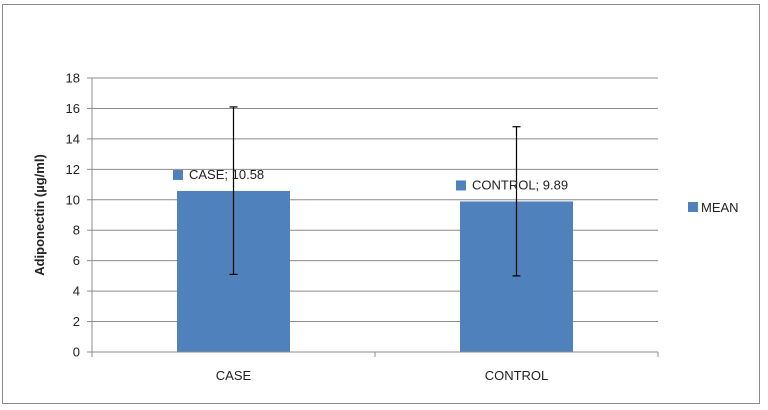  I want to click on y-axis-title: Adiponectin (µg/ml), so click(39, 215).